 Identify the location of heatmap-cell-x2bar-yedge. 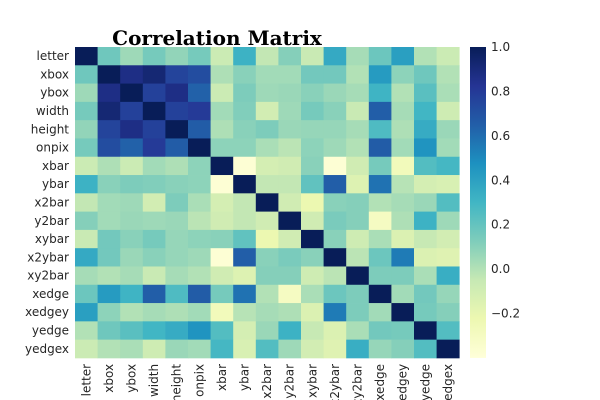
(425, 203).